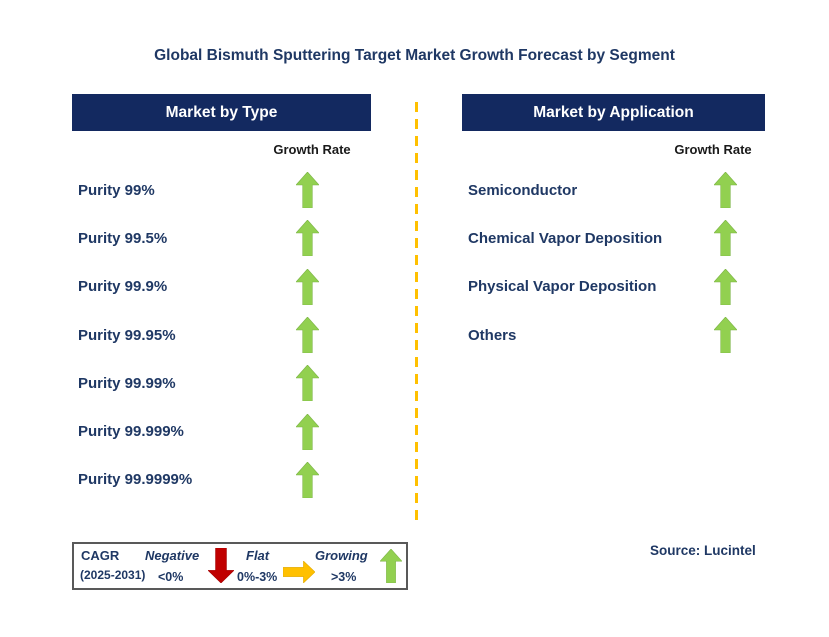 This screenshot has height=637, width=829. I want to click on segment-label: Purity 99.99%, so click(127, 383).